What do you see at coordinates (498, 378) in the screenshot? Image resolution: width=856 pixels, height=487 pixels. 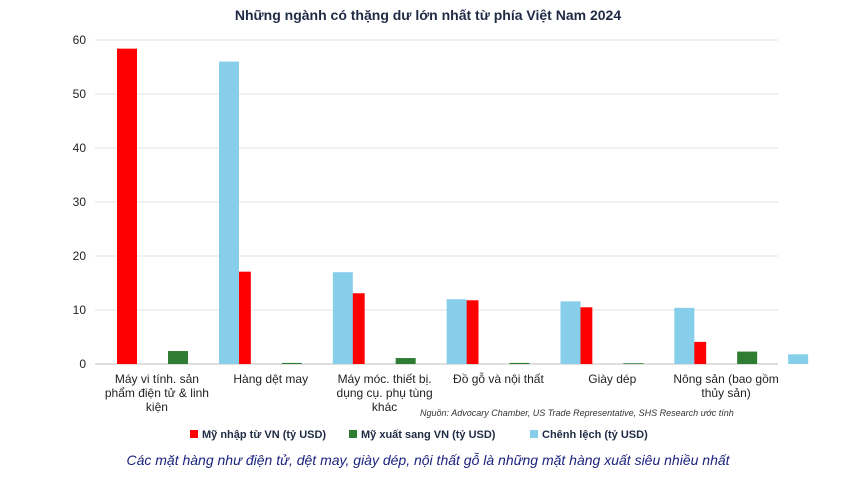 I see `category-label: Đồ gỗ và nội thất` at bounding box center [498, 378].